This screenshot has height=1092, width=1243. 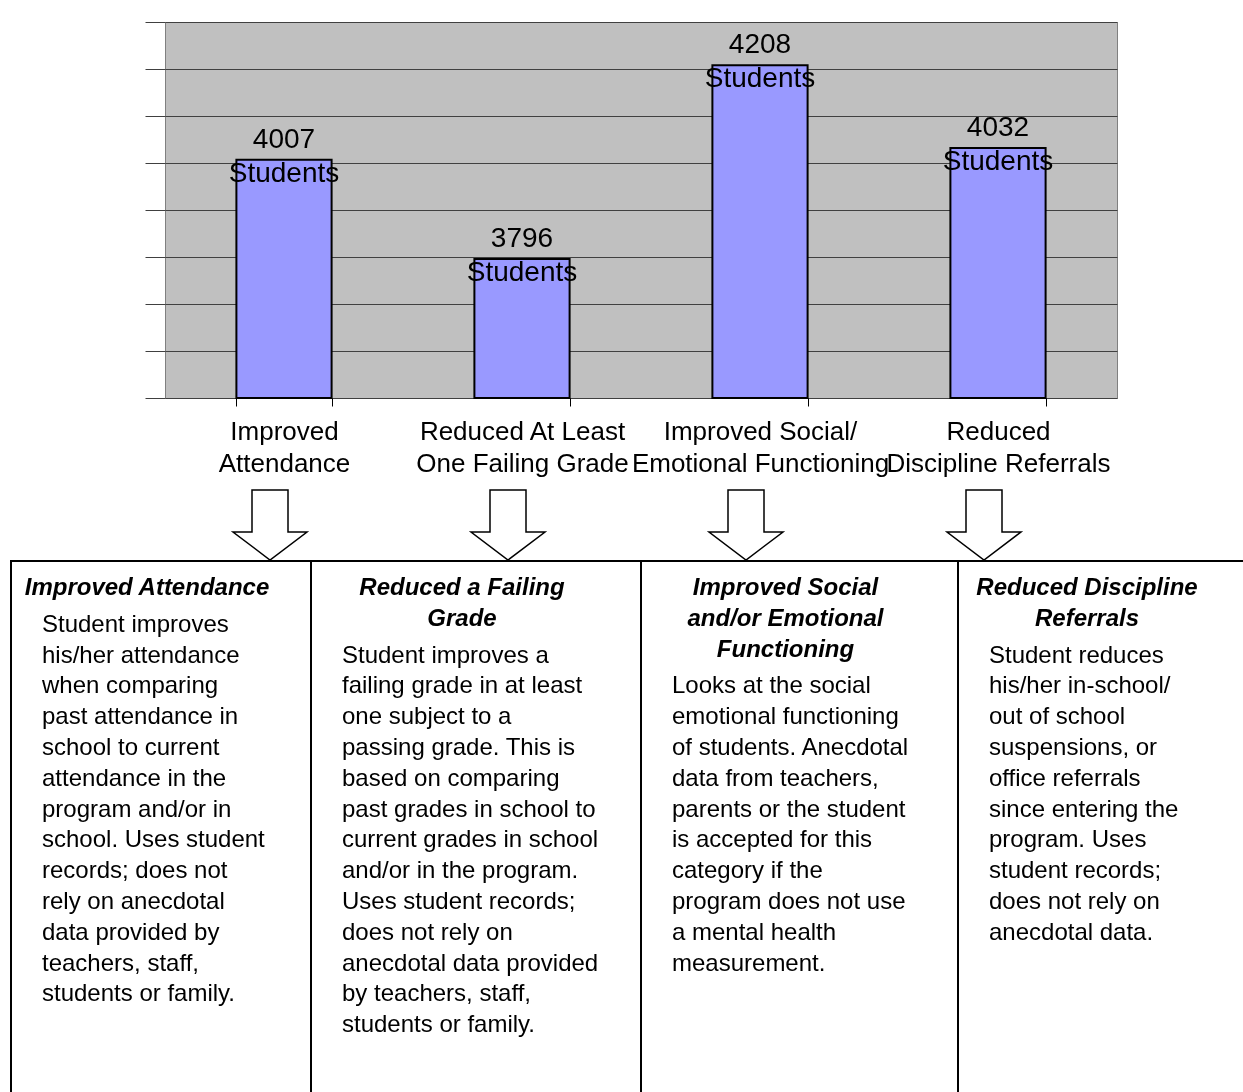 I want to click on text: Looks at the social emotional functioning of students. Anecdotal data from teachers, parents or the student is accepted for this category if the program does not use a mental health measurement., so click(x=790, y=823).